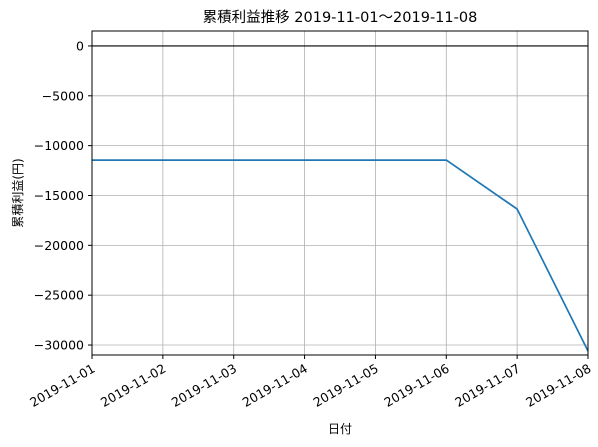 Image resolution: width=598 pixels, height=447 pixels. Describe the element at coordinates (346, 385) in the screenshot. I see `x-tick-label: 2019-11-05` at that location.